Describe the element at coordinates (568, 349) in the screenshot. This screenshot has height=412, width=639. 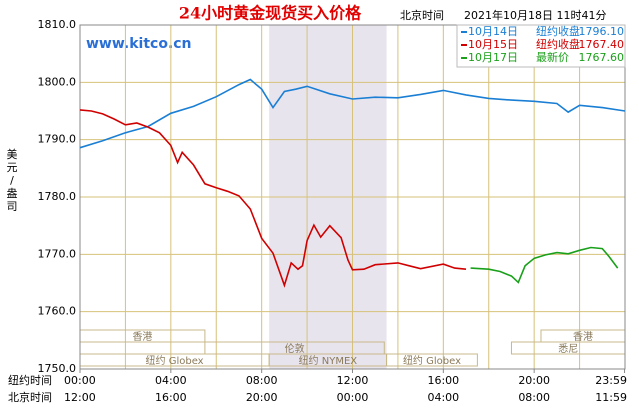
I see `session-label: 悉尼` at that location.